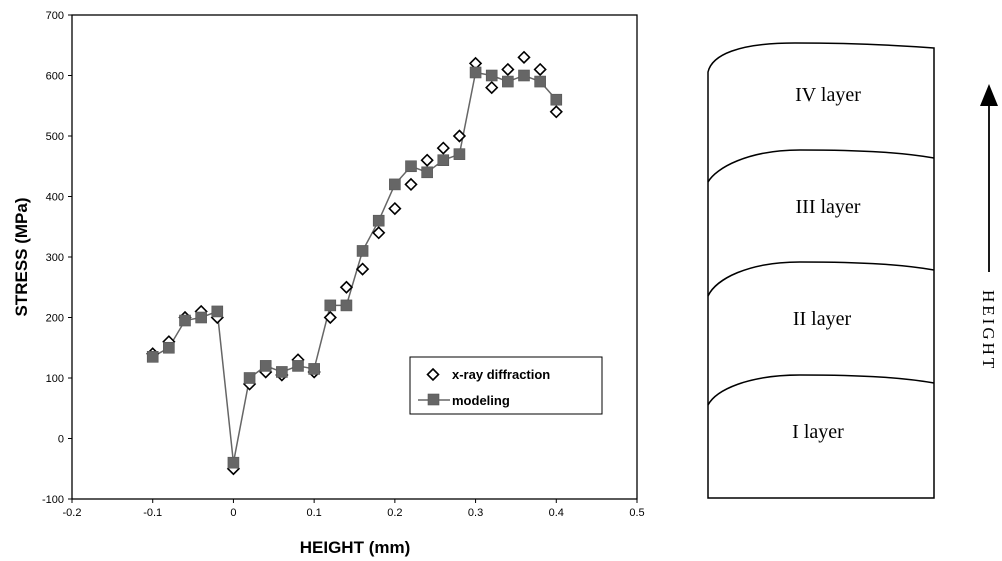  I want to click on y-tick-label: -100, so click(53, 500).